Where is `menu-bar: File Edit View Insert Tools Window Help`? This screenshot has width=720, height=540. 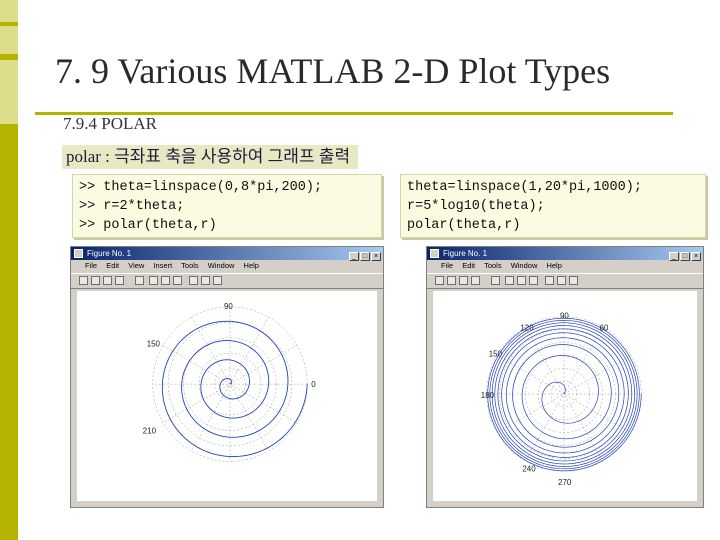
menu-bar: File Edit View Insert Tools Window Help is located at coordinates (227, 266).